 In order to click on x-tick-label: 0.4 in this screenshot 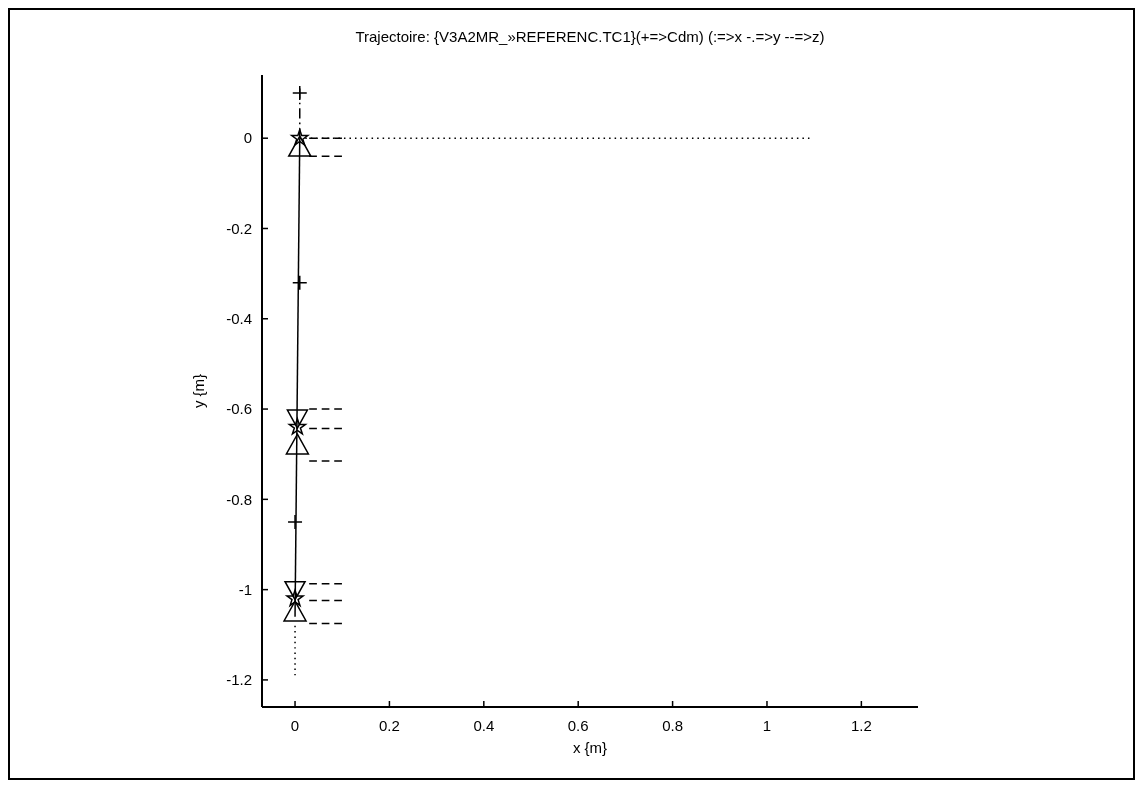, I will do `click(484, 725)`.